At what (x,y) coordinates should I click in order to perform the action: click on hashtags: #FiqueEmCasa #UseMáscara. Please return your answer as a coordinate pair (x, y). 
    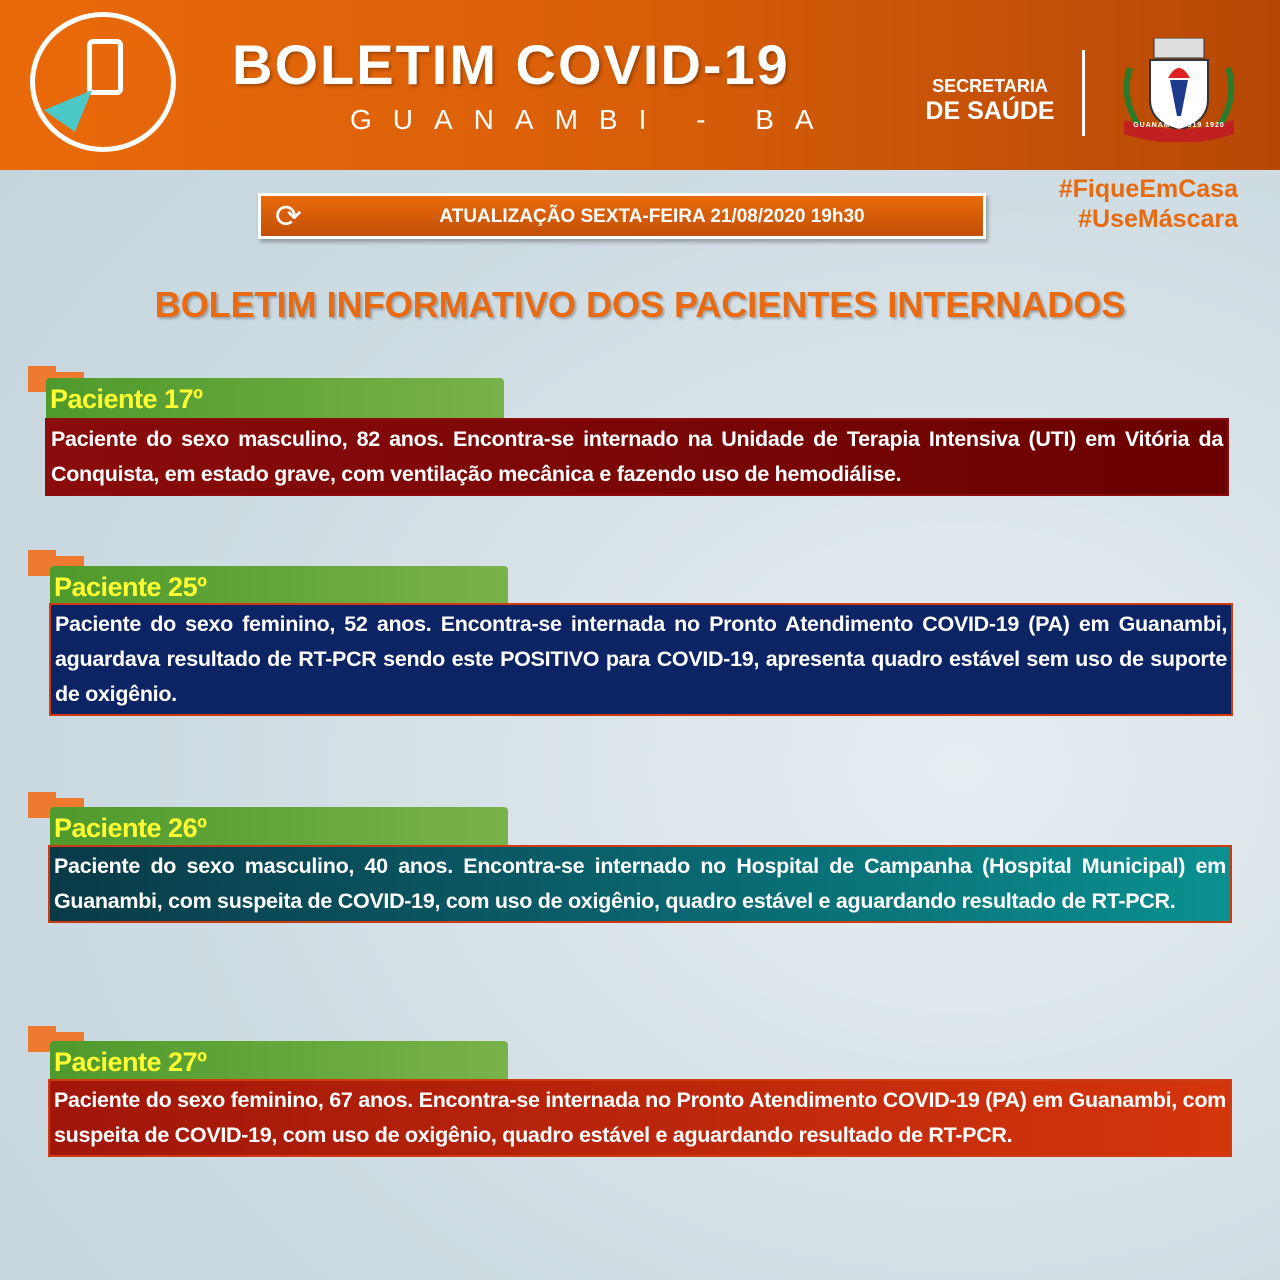
    Looking at the image, I should click on (1148, 204).